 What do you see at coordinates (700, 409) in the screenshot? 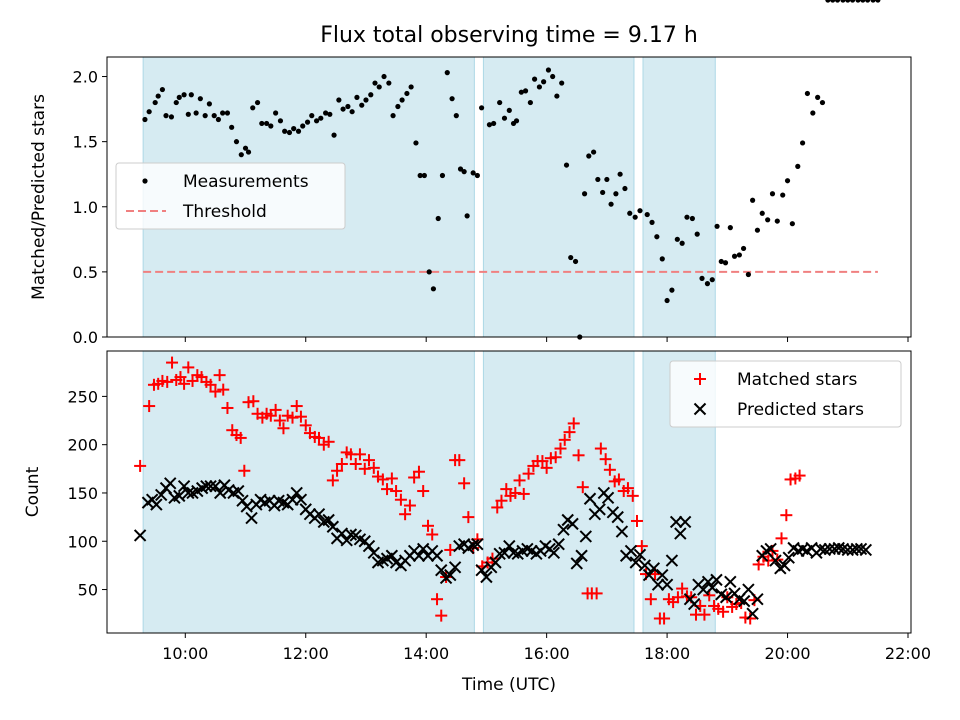
I see `legend-predicted-marker` at bounding box center [700, 409].